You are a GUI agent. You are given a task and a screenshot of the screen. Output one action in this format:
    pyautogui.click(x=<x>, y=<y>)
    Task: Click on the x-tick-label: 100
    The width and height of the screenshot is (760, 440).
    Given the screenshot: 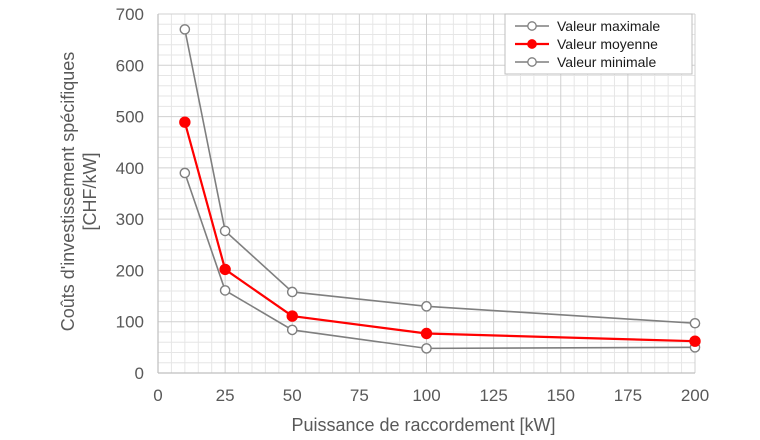 What is the action you would take?
    pyautogui.click(x=426, y=395)
    